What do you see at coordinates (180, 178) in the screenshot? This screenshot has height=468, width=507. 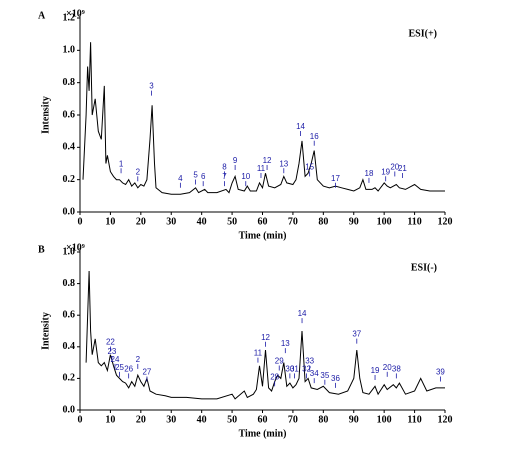 I see `peak-label: 4` at bounding box center [180, 178].